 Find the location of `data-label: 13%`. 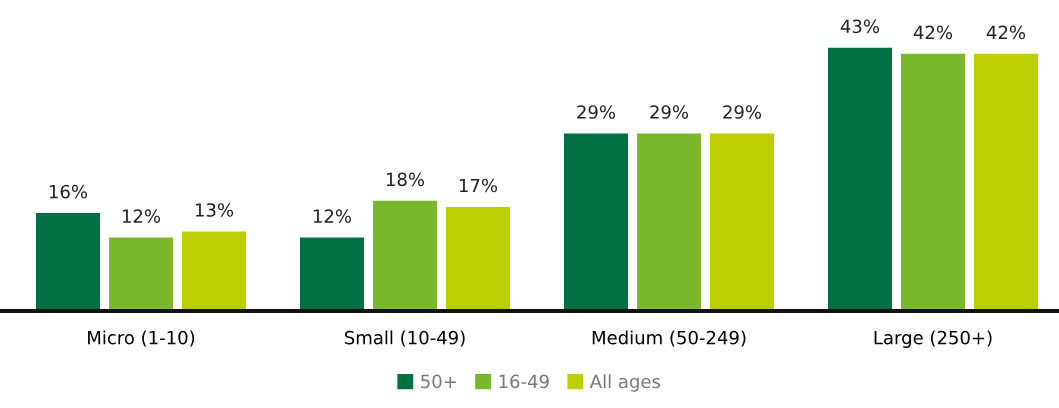

data-label: 13% is located at coordinates (214, 210).